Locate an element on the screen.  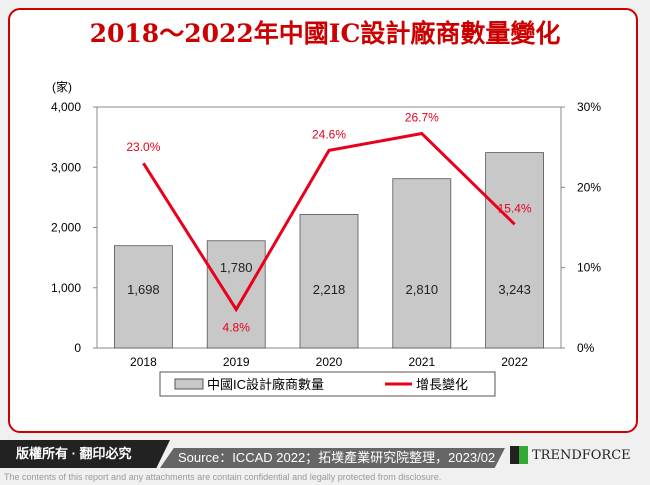
y-tick-label: 0 is located at coordinates (77, 348).